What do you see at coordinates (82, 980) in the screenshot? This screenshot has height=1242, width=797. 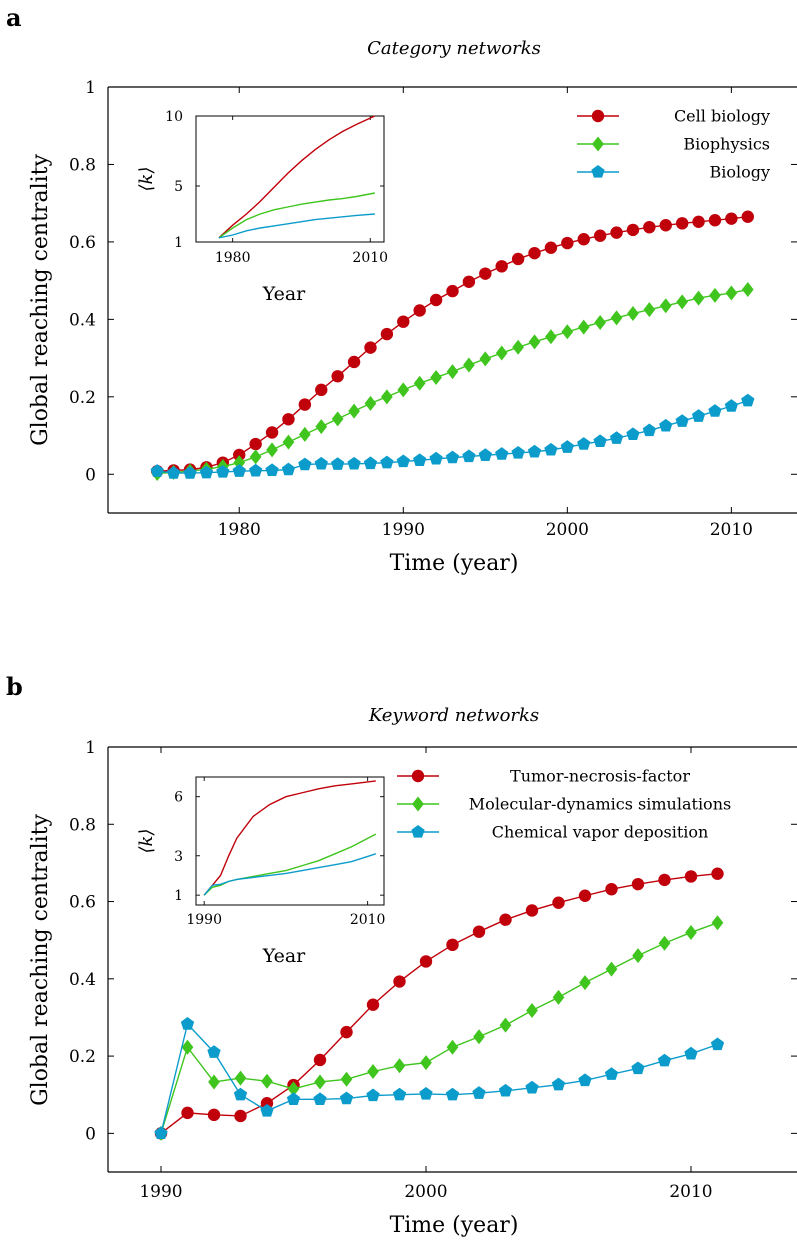 I see `y-tick-label: 0.4` at bounding box center [82, 980].